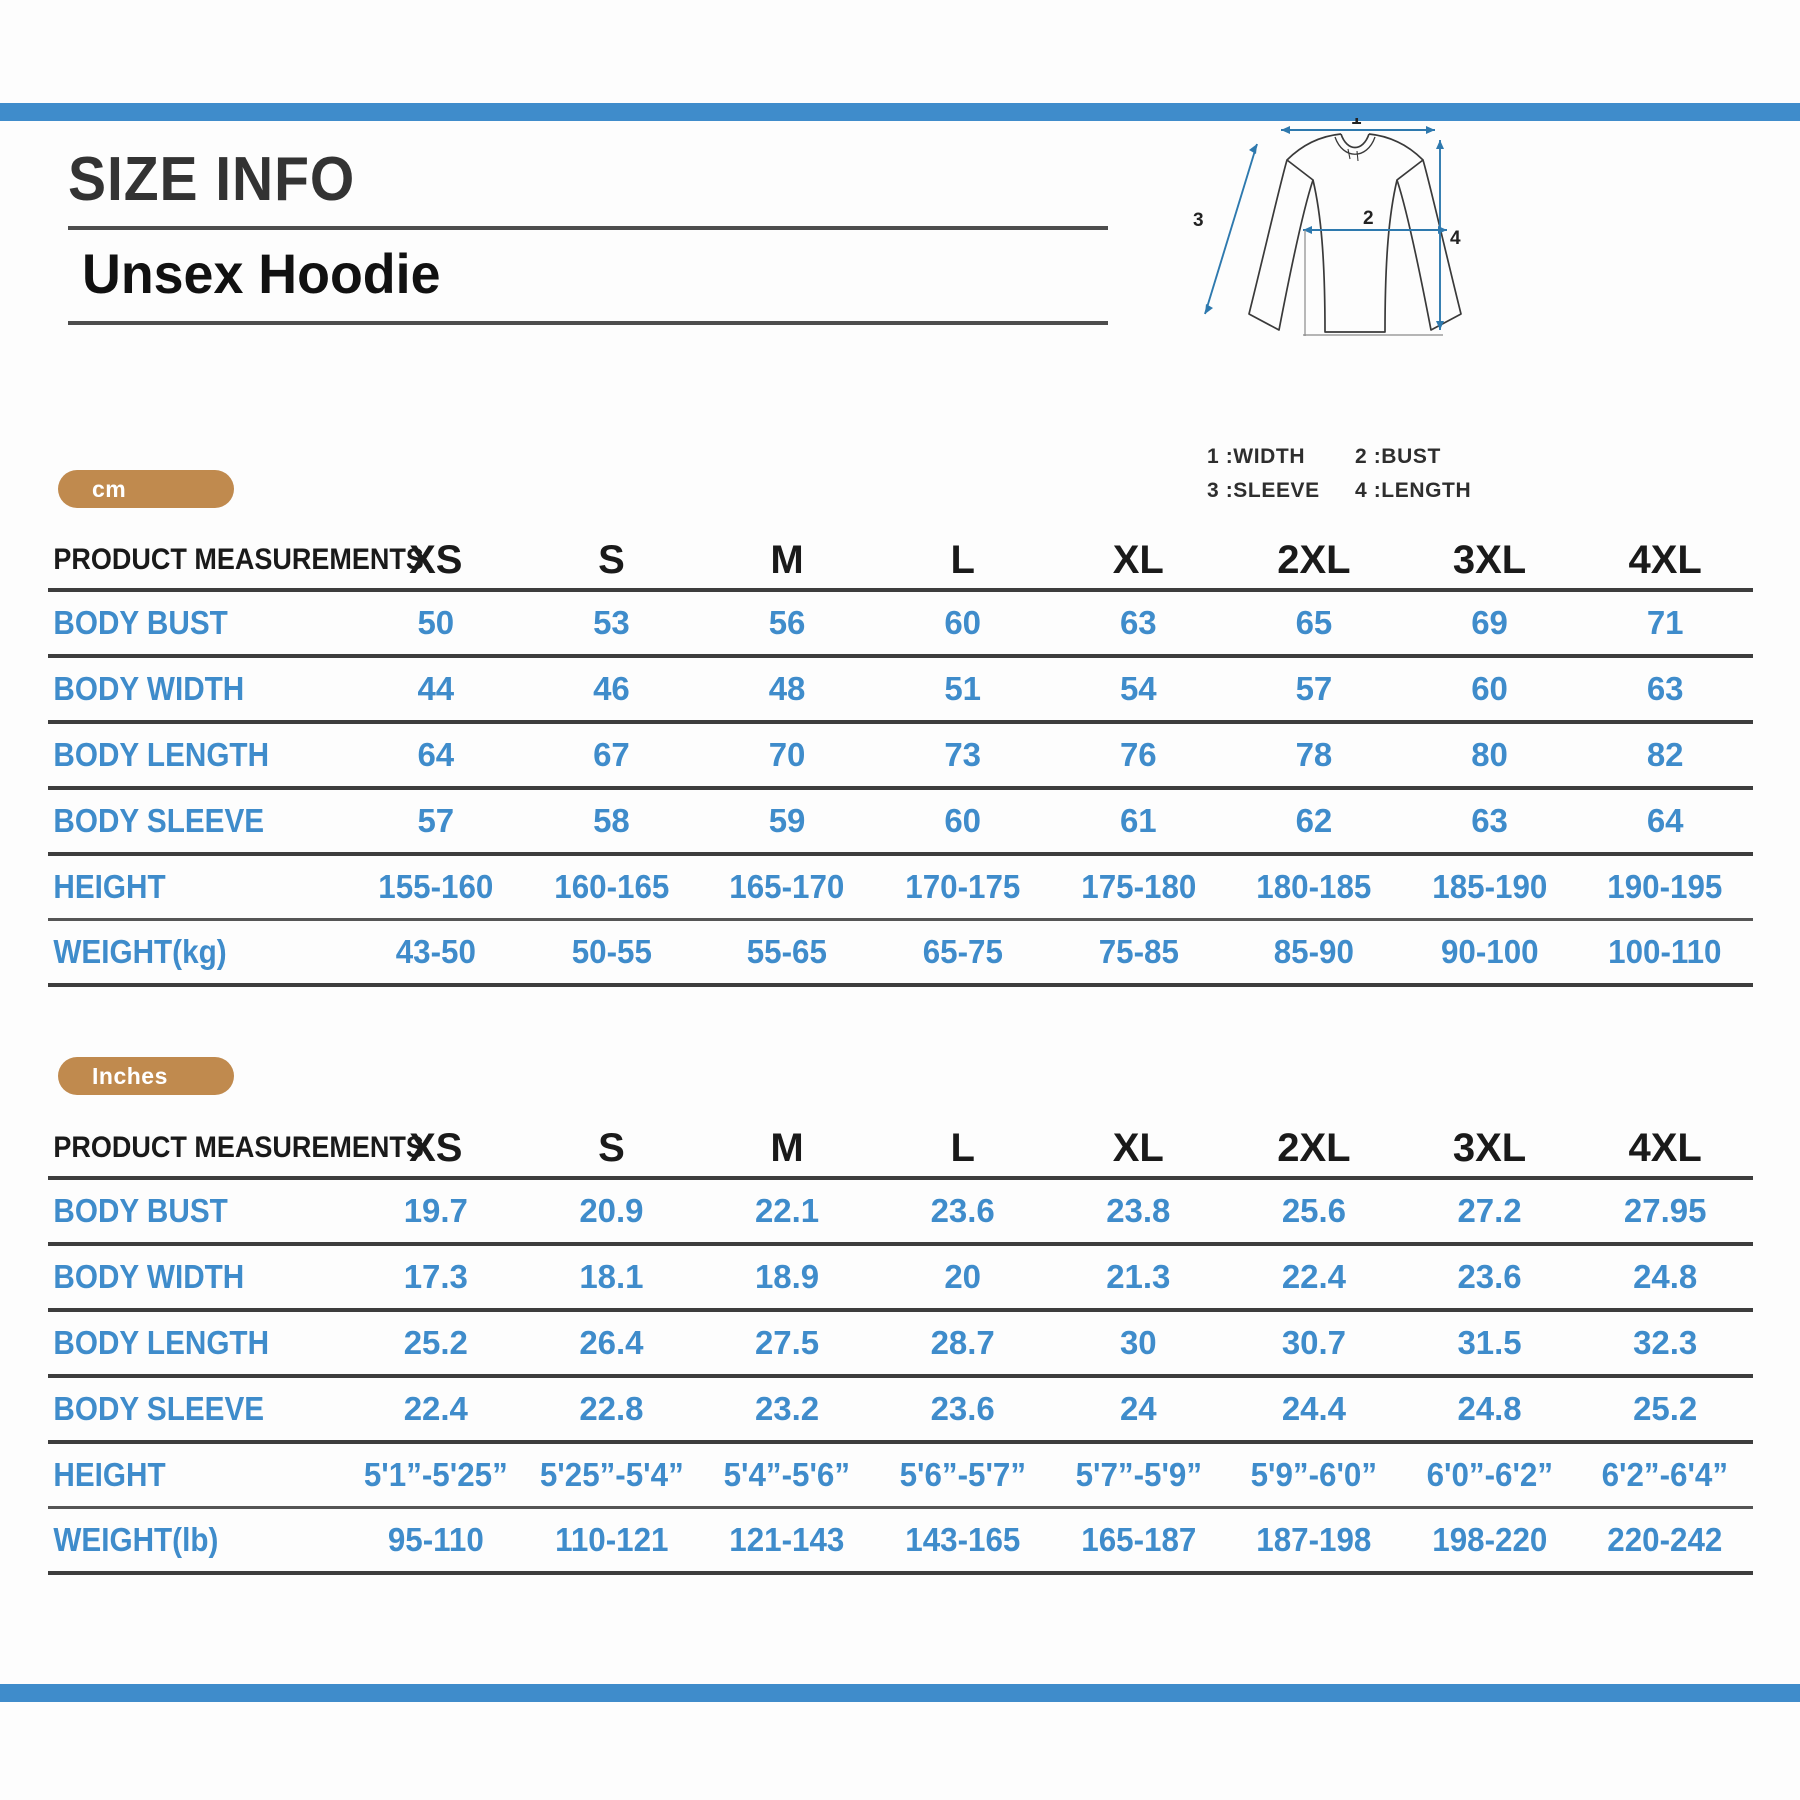 The height and width of the screenshot is (1800, 1800). Describe the element at coordinates (1339, 457) in the screenshot. I see `legend-row: 1 :WIDTH 2 :BUST` at that location.